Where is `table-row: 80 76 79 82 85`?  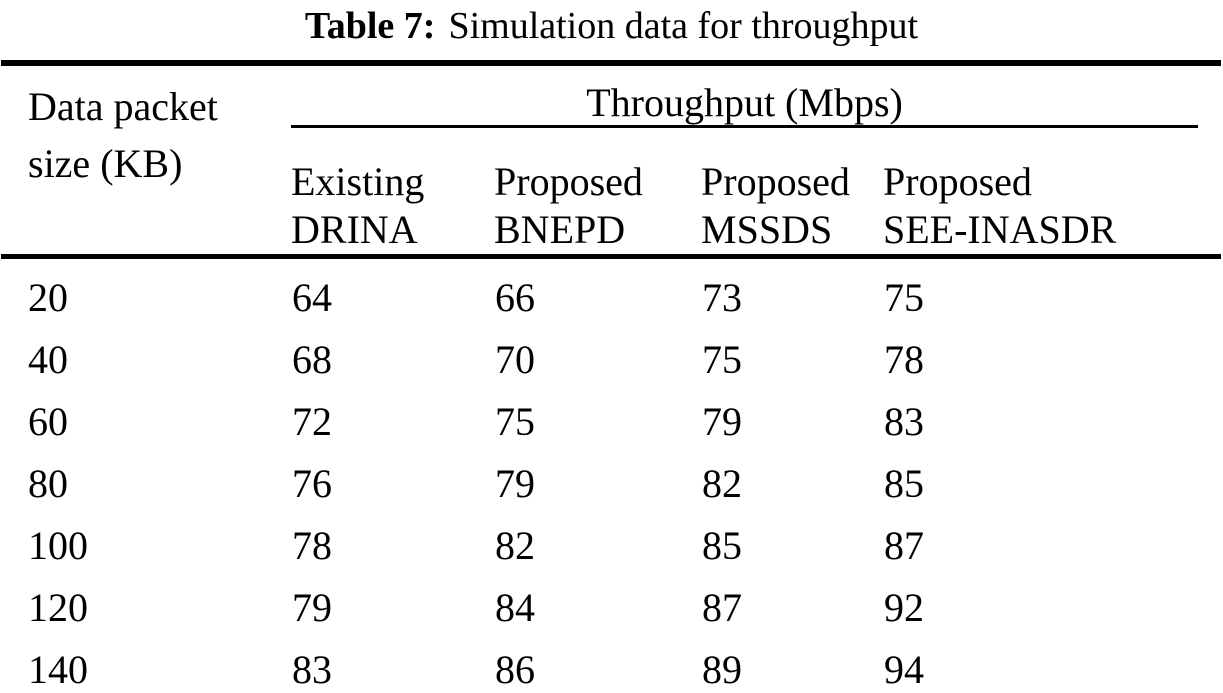 table-row: 80 76 79 82 85 is located at coordinates (611, 476).